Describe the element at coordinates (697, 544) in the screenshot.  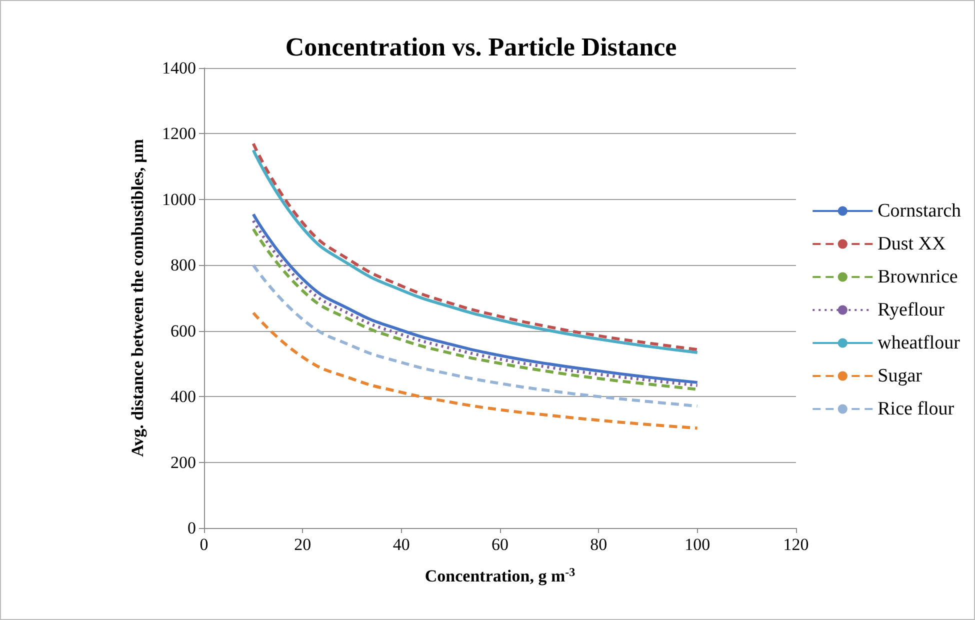
I see `x-tick-label: 100` at that location.